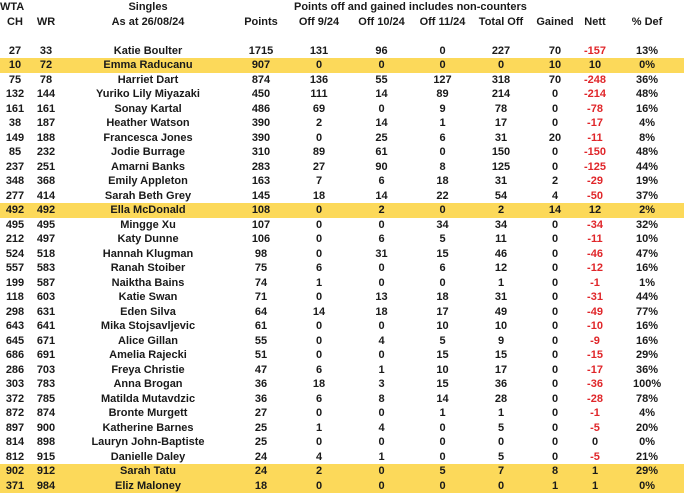  I want to click on table-row: 814 898 Lauryn John-Baptiste 25 0 0 0 0 0 0 0%, so click(342, 442).